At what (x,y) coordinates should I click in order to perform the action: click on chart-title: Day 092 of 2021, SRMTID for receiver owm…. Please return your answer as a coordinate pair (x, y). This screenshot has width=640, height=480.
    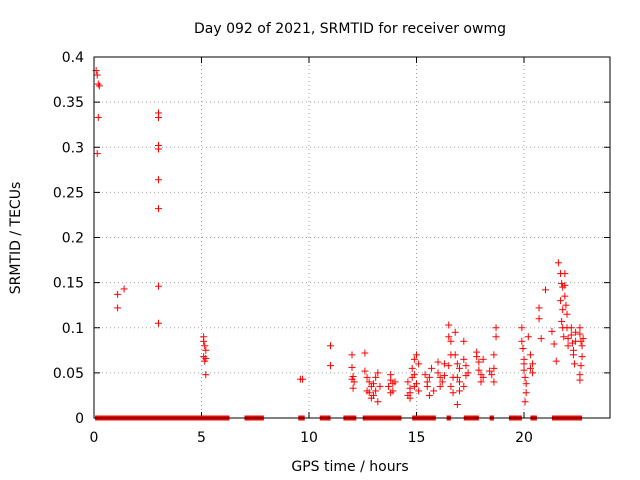
    Looking at the image, I should click on (350, 29).